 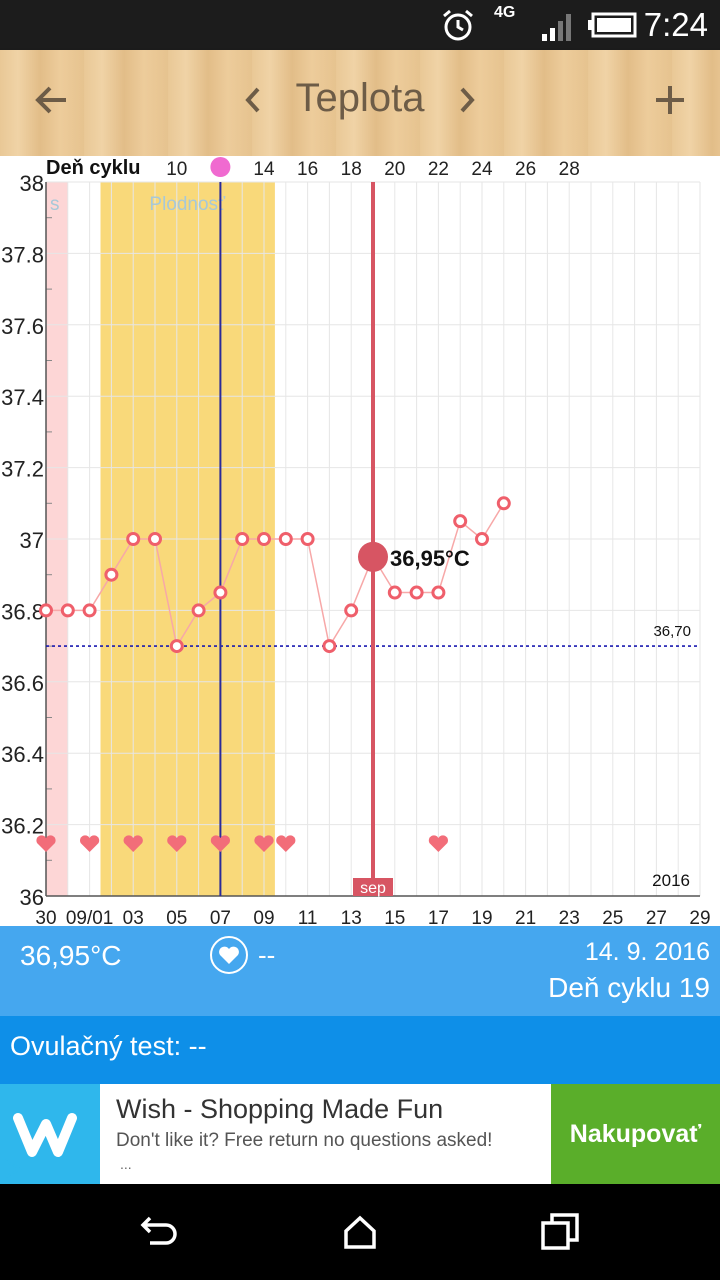 What do you see at coordinates (394, 917) in the screenshot?
I see `x-tick-label: 15` at bounding box center [394, 917].